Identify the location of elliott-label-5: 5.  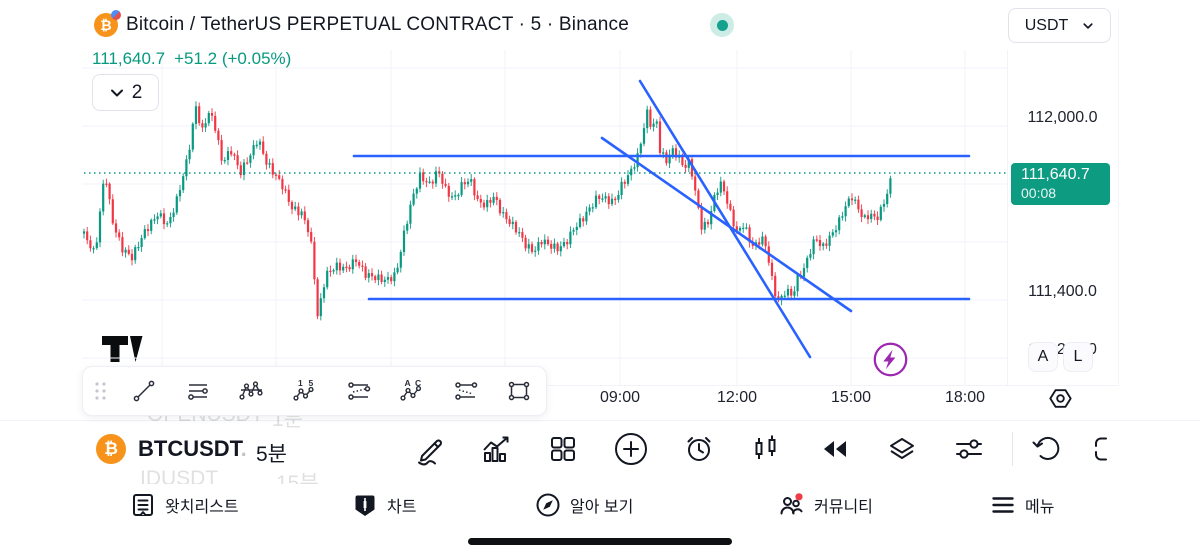
(311, 383).